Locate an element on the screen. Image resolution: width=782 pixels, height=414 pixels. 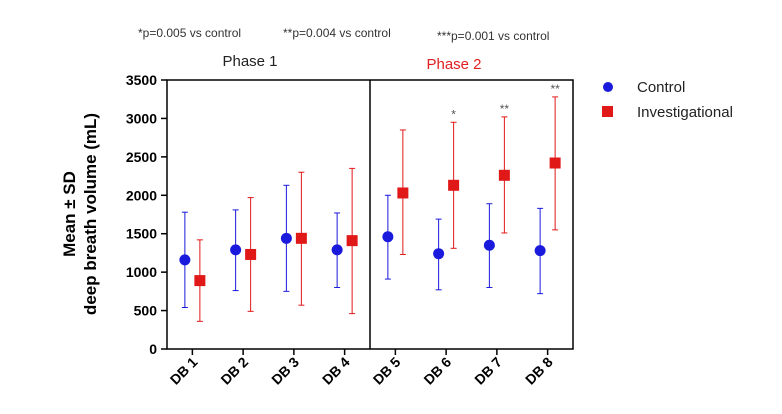
y-axis: 0 500 1000 1500 2000 2500 3000 3500 is located at coordinates (146, 214).